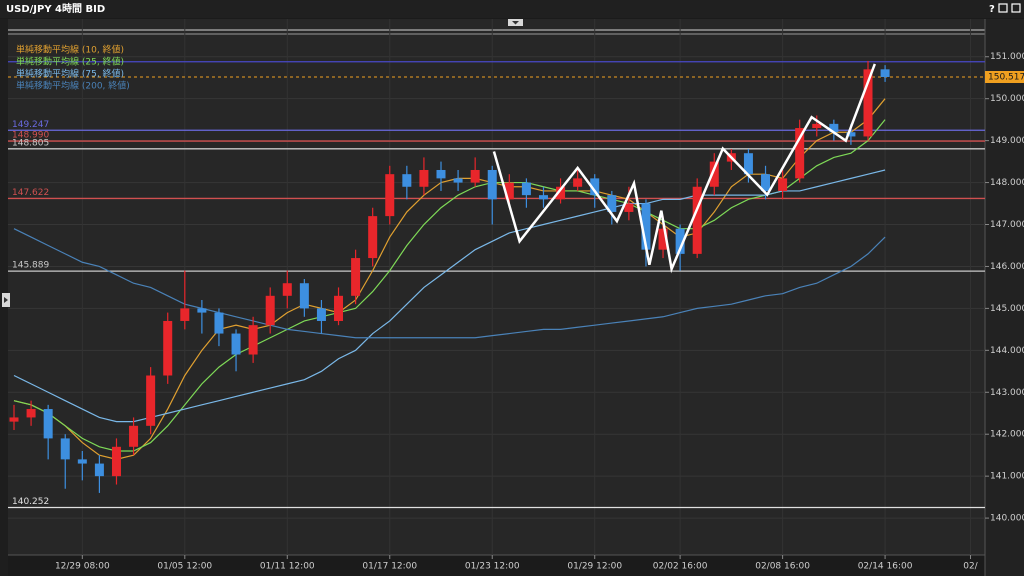 Image resolution: width=1024 pixels, height=576 pixels. What do you see at coordinates (515, 23) in the screenshot?
I see `collapse-icon` at bounding box center [515, 23].